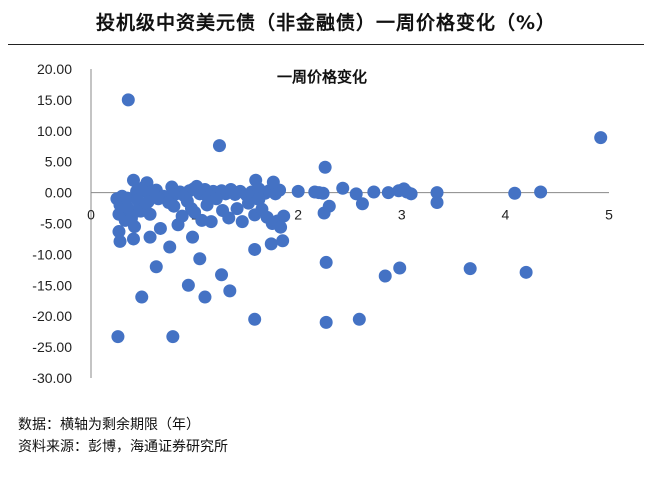  What do you see at coordinates (58, 193) in the screenshot?
I see `y-tick-label: 0.00` at bounding box center [58, 193].